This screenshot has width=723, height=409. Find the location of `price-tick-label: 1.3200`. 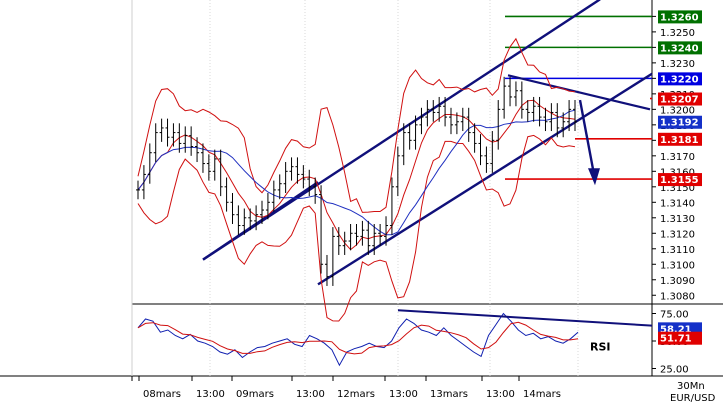

price-tick-label: 1.3200 is located at coordinates (677, 110).